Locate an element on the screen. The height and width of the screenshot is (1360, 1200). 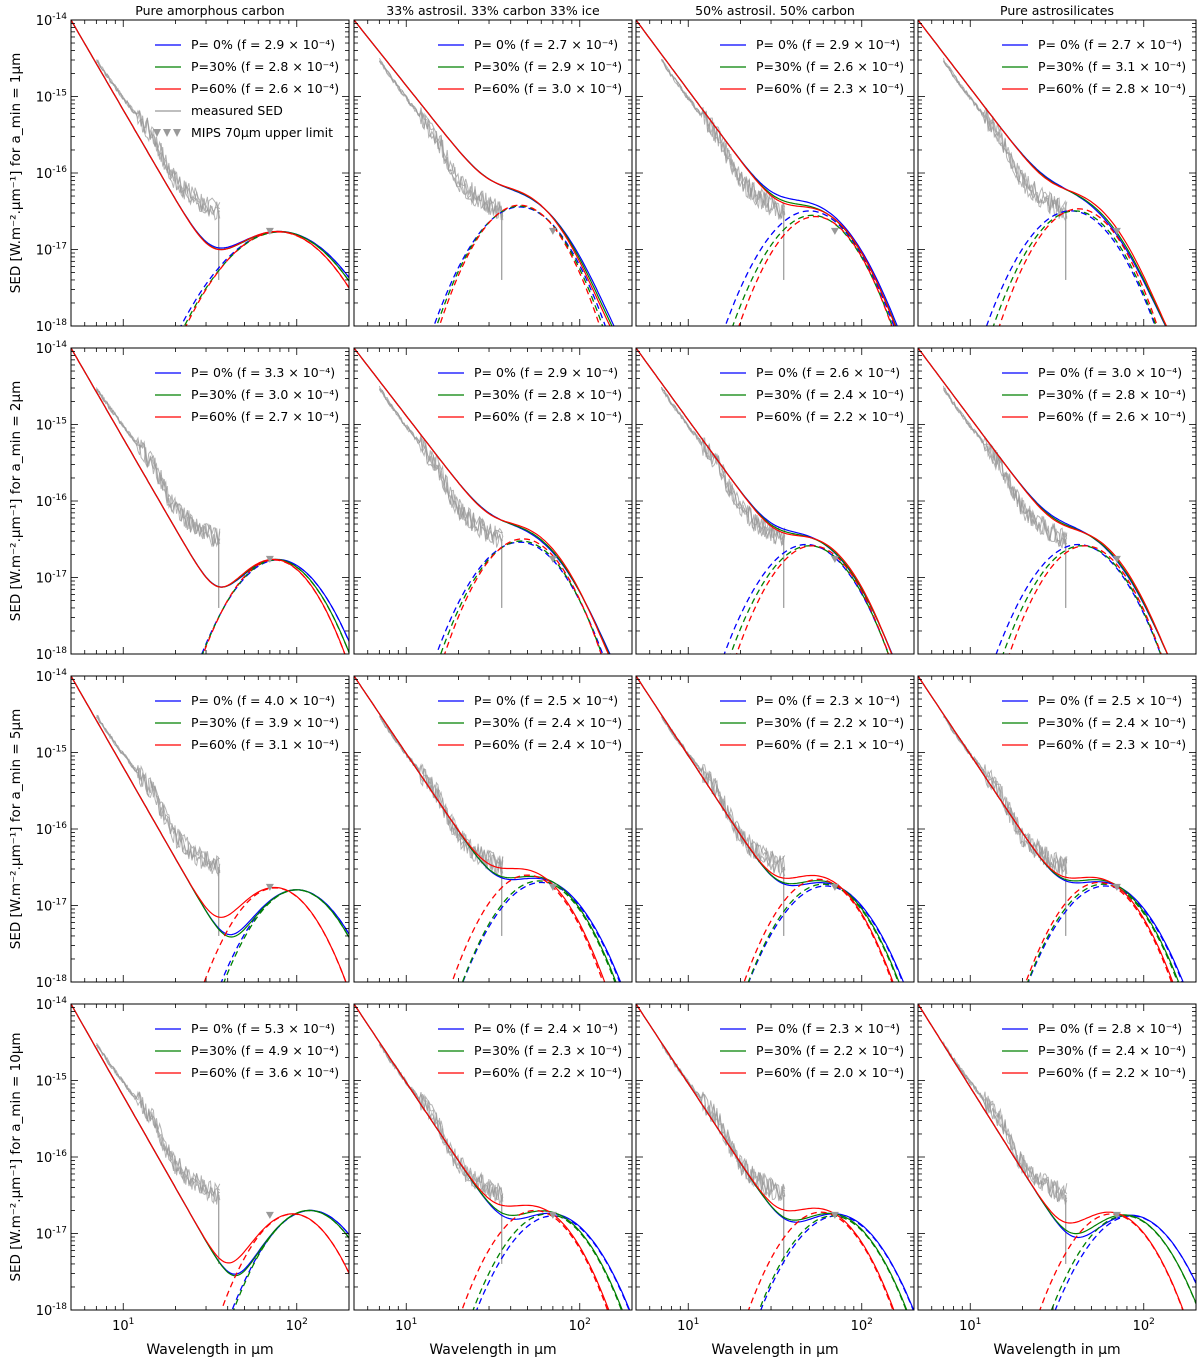
legend-label-2: P=30% (f = 2.3 × 10⁻⁴) is located at coordinates (548, 1050).